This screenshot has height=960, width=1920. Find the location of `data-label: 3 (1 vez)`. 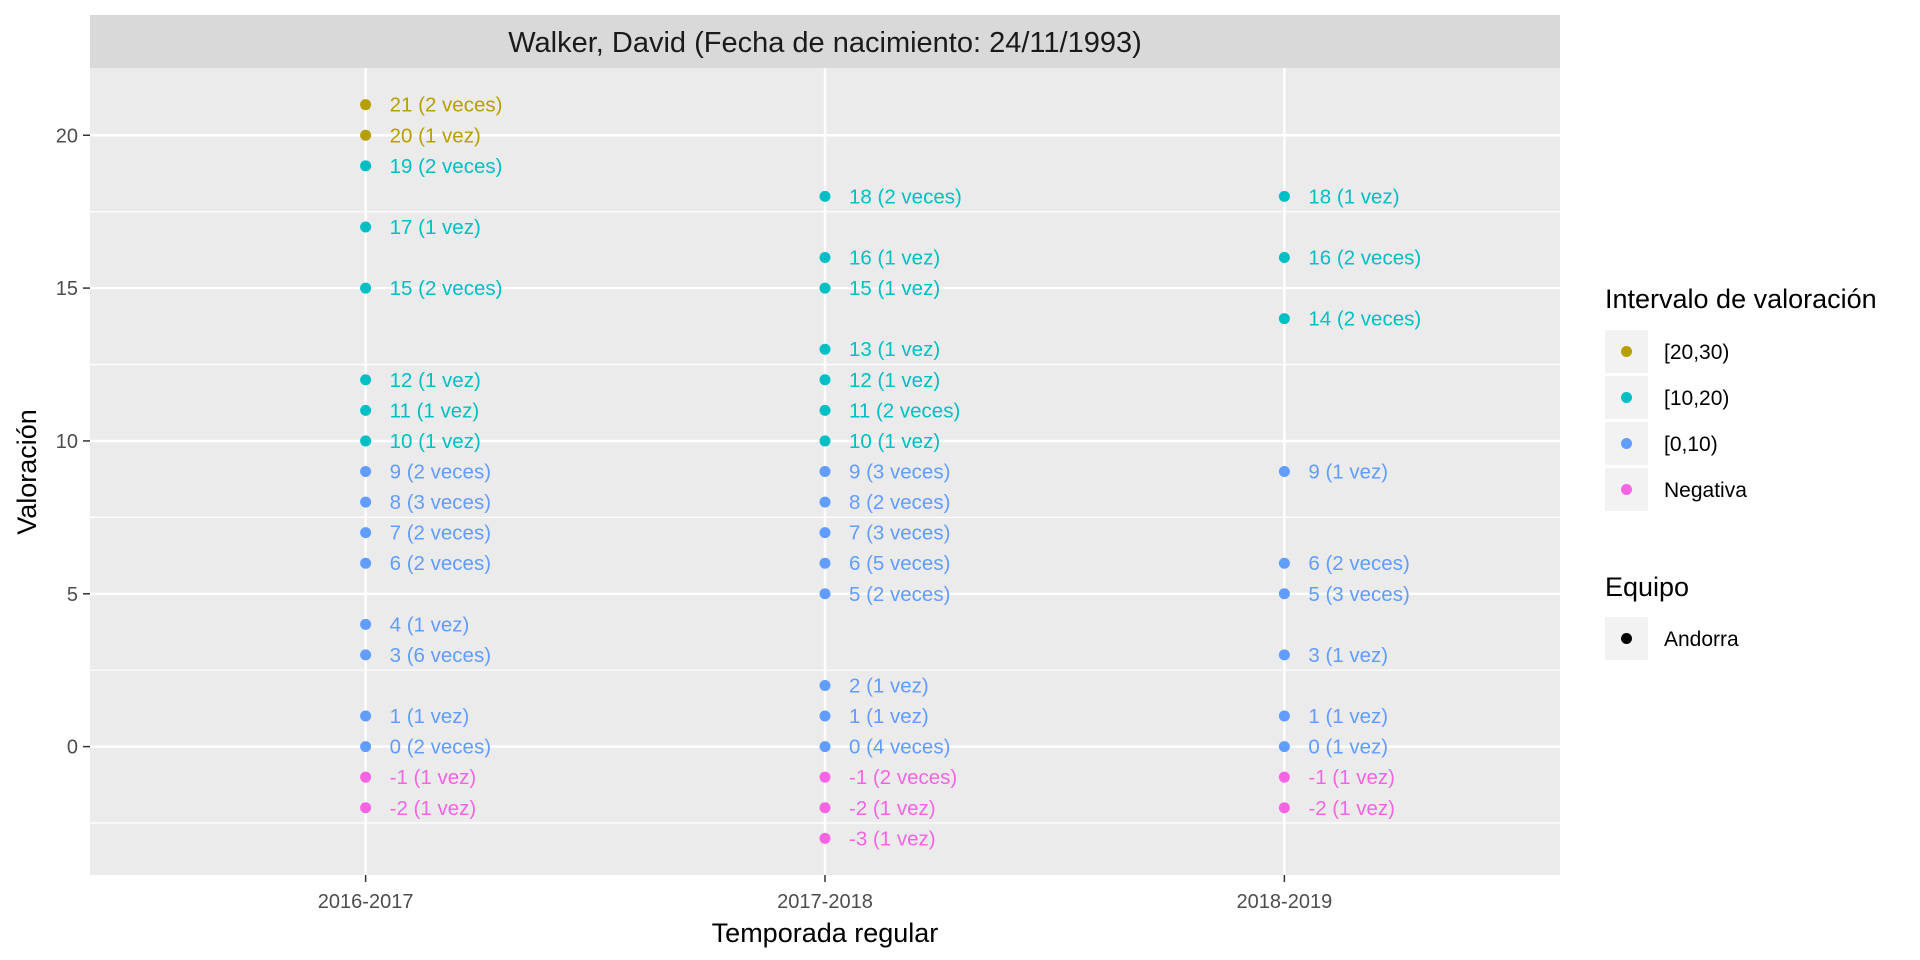

data-label: 3 (1 vez) is located at coordinates (1348, 655).